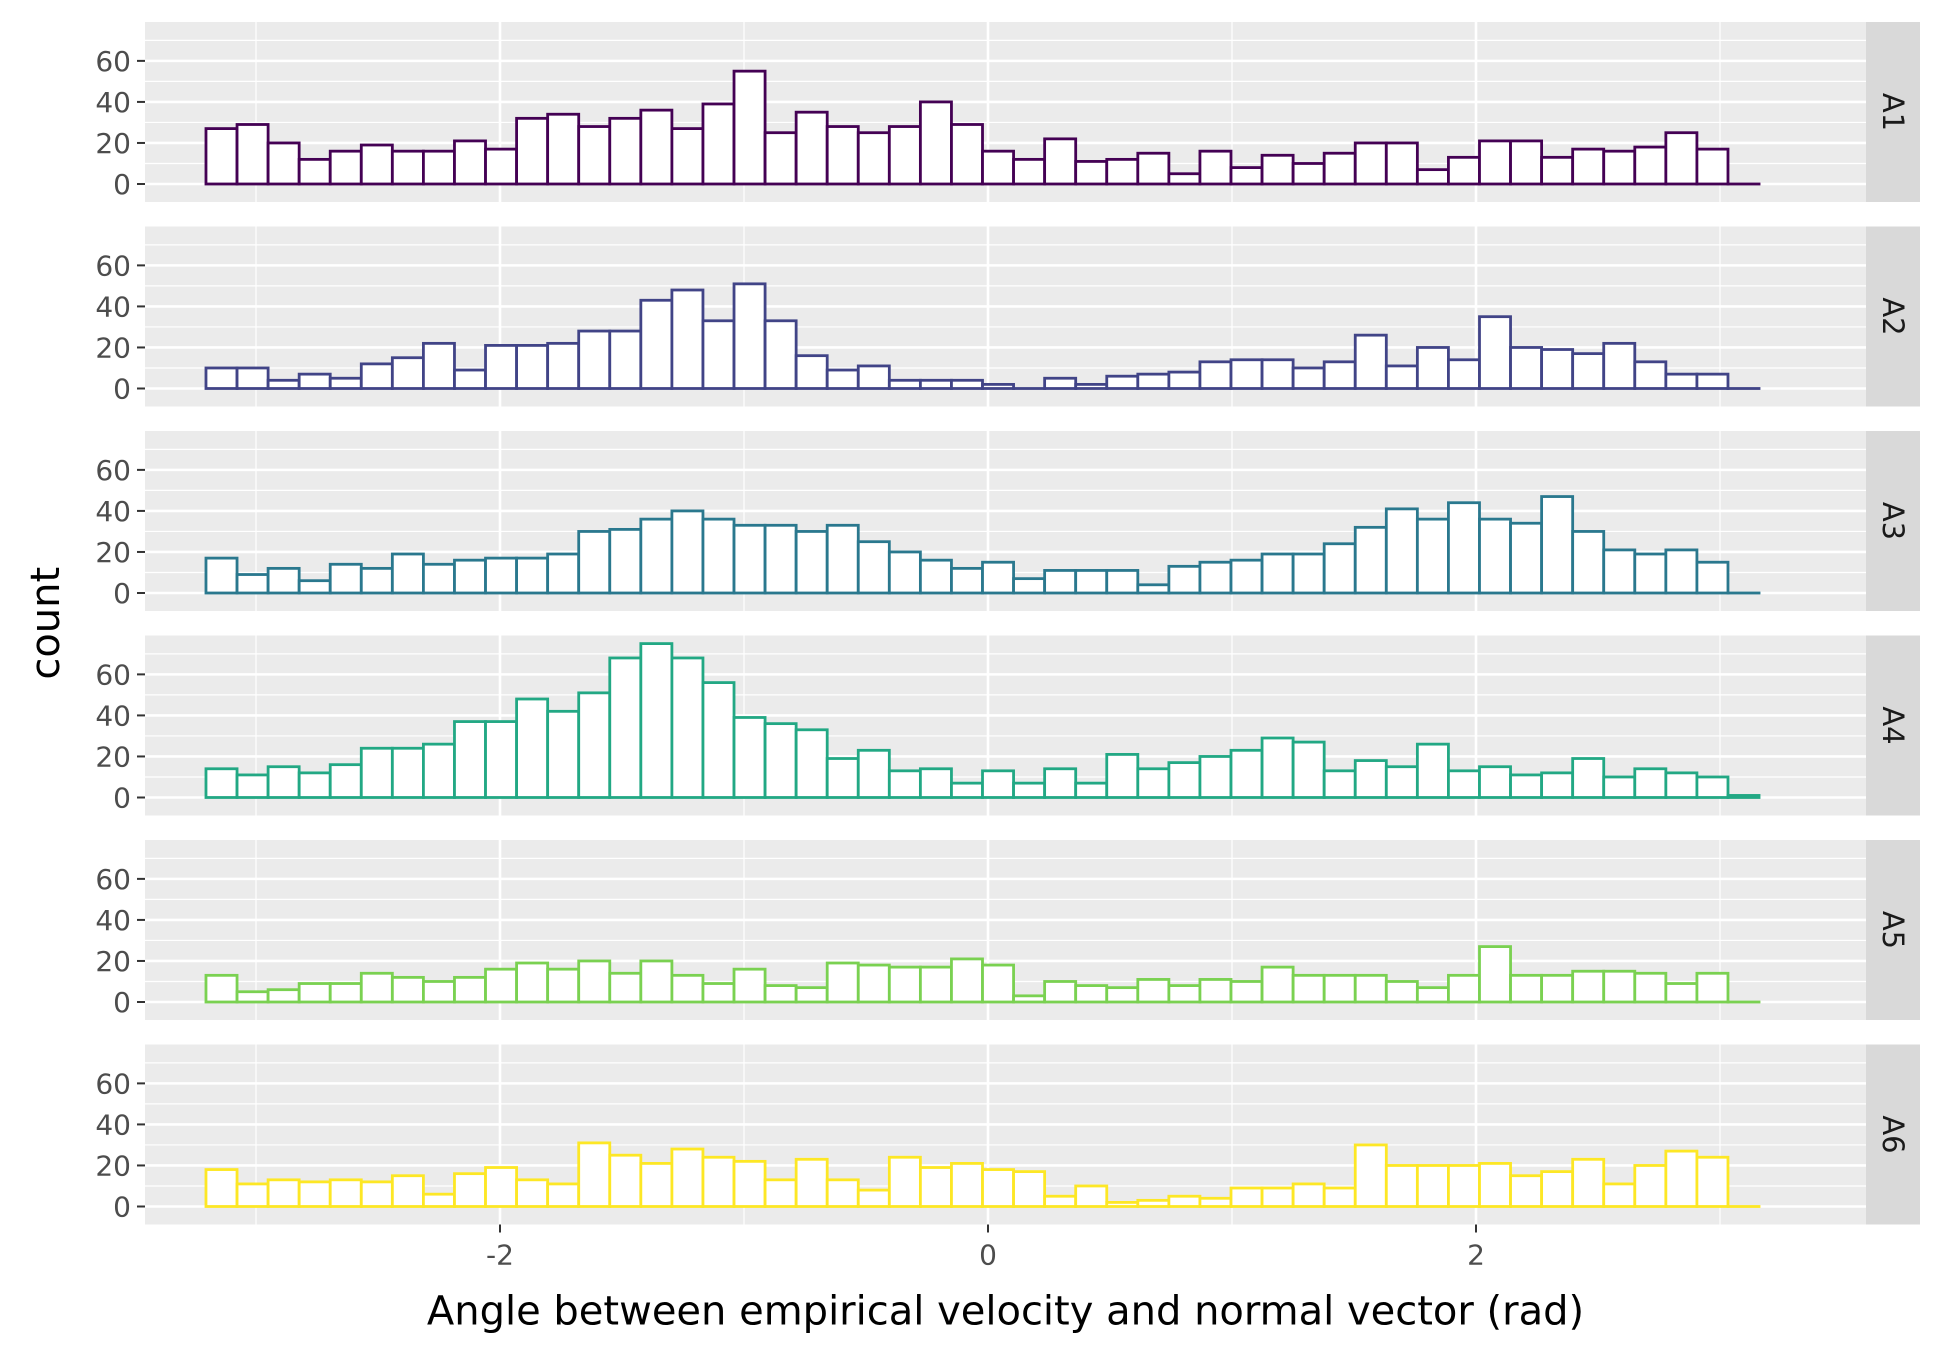  Describe the element at coordinates (1007, 316) in the screenshot. I see `facet-panel-a2: 0 20 40 60 A2` at that location.